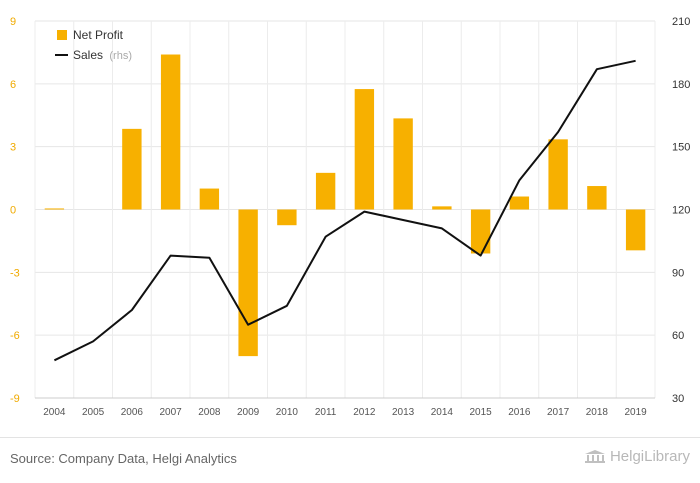 The width and height of the screenshot is (700, 483). What do you see at coordinates (62, 35) in the screenshot?
I see `legend-net-profit-swatch` at bounding box center [62, 35].